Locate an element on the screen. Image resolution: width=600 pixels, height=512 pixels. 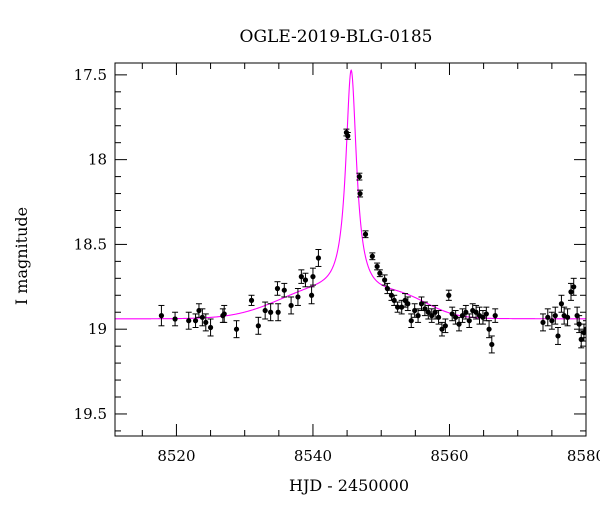
y-axis-label: I magnitude is located at coordinates (21, 256).